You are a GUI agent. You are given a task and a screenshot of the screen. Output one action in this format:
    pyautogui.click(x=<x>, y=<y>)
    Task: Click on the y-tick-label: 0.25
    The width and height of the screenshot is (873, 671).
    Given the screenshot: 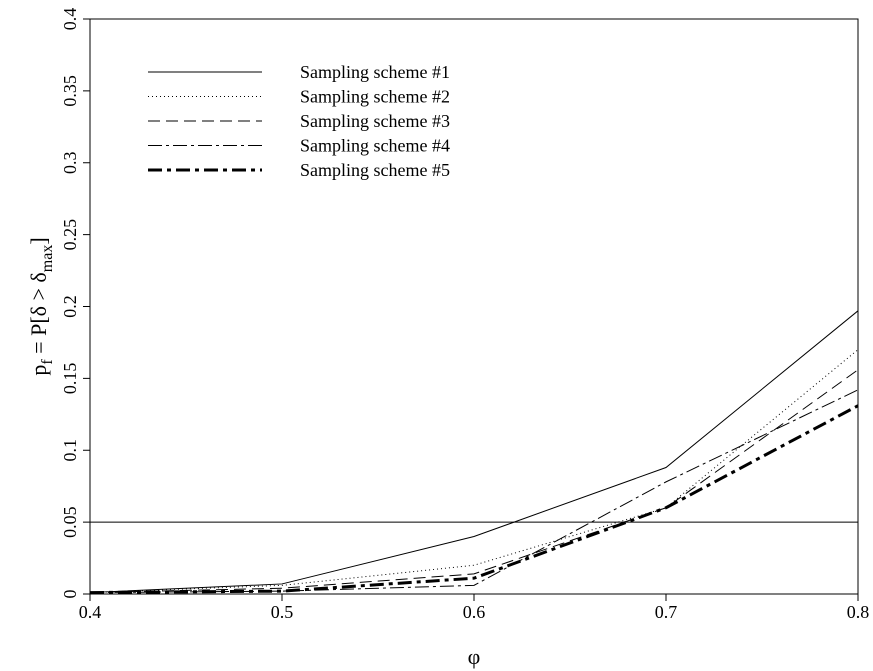 What is the action you would take?
    pyautogui.click(x=70, y=235)
    